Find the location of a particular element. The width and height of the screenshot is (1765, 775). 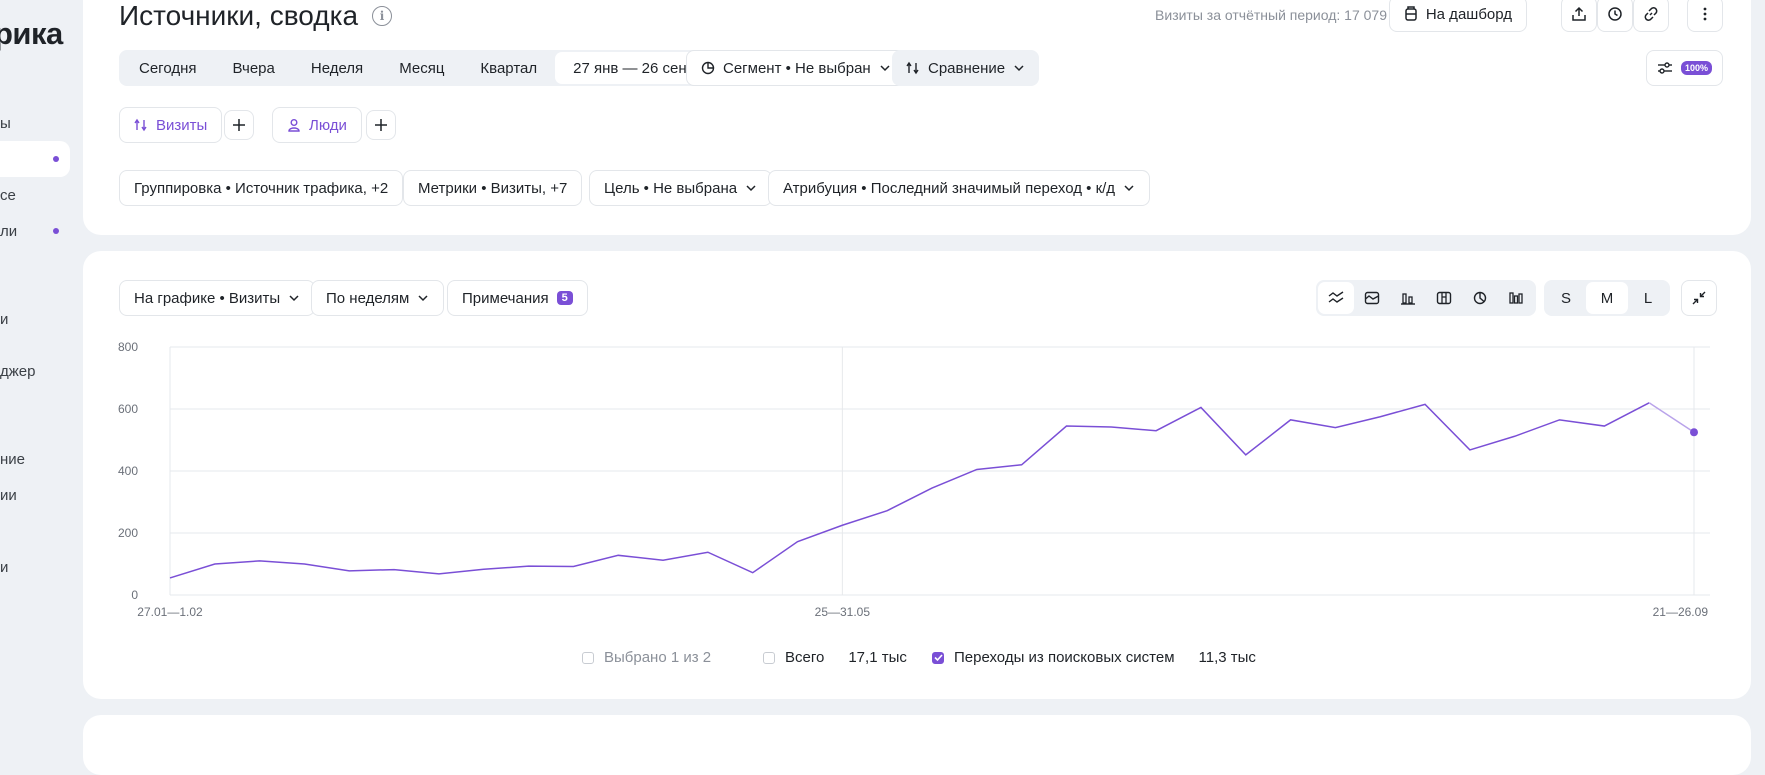

checkbox-checked is located at coordinates (938, 657).